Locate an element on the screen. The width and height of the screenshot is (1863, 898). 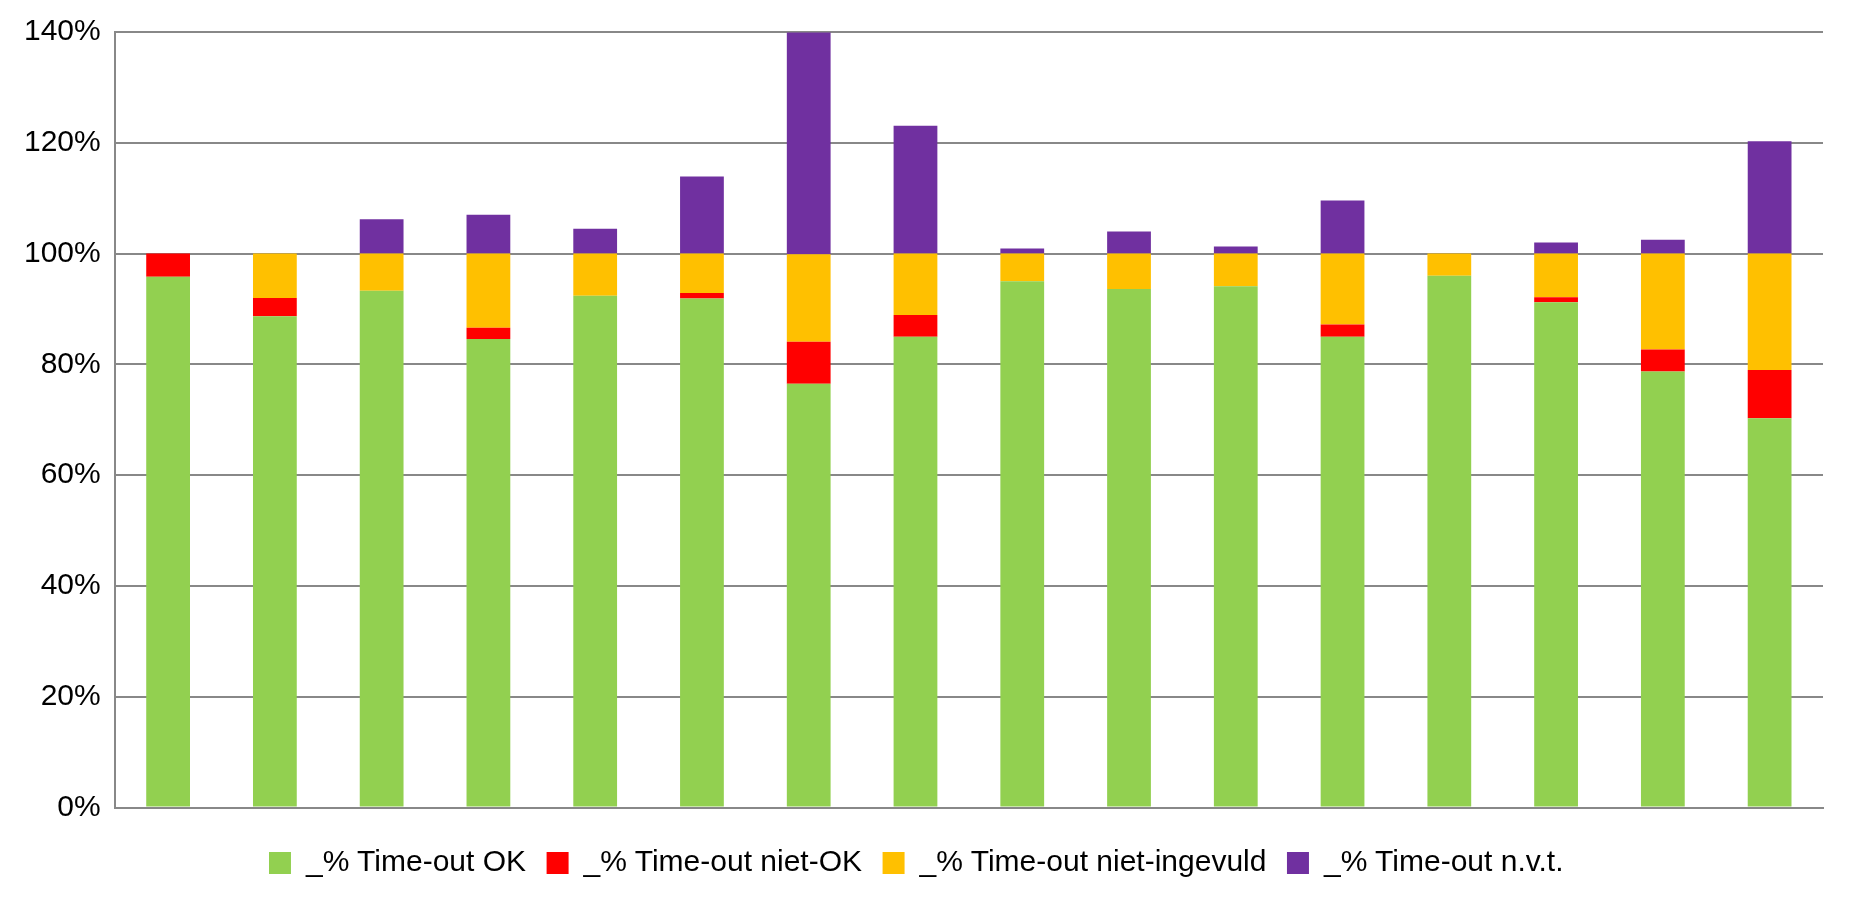
y-tick-label: 60% is located at coordinates (70, 473).